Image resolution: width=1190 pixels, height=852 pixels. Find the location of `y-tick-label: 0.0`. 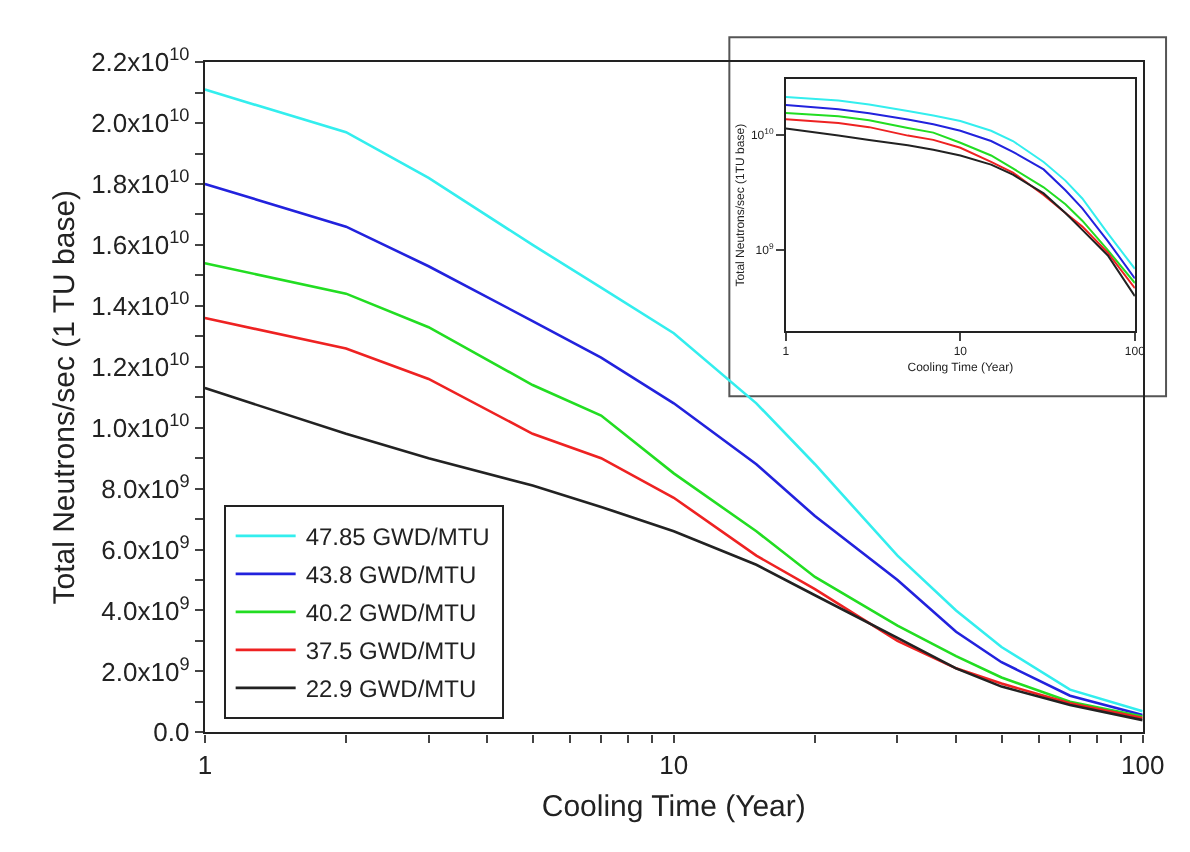

y-tick-label: 0.0 is located at coordinates (171, 732).